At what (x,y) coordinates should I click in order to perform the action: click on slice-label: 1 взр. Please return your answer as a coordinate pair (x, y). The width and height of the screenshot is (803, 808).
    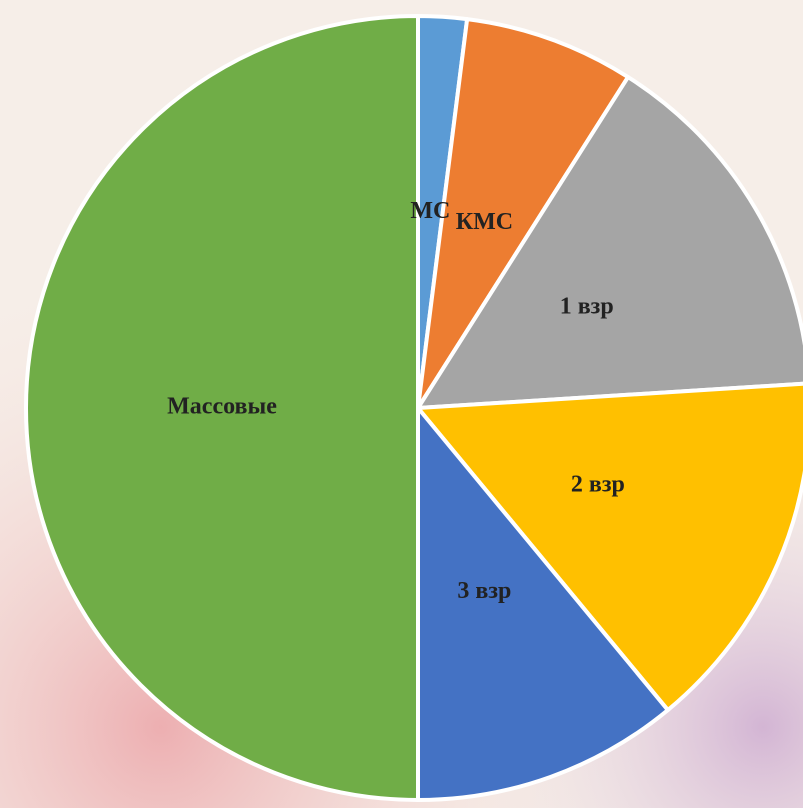
    Looking at the image, I should click on (587, 307).